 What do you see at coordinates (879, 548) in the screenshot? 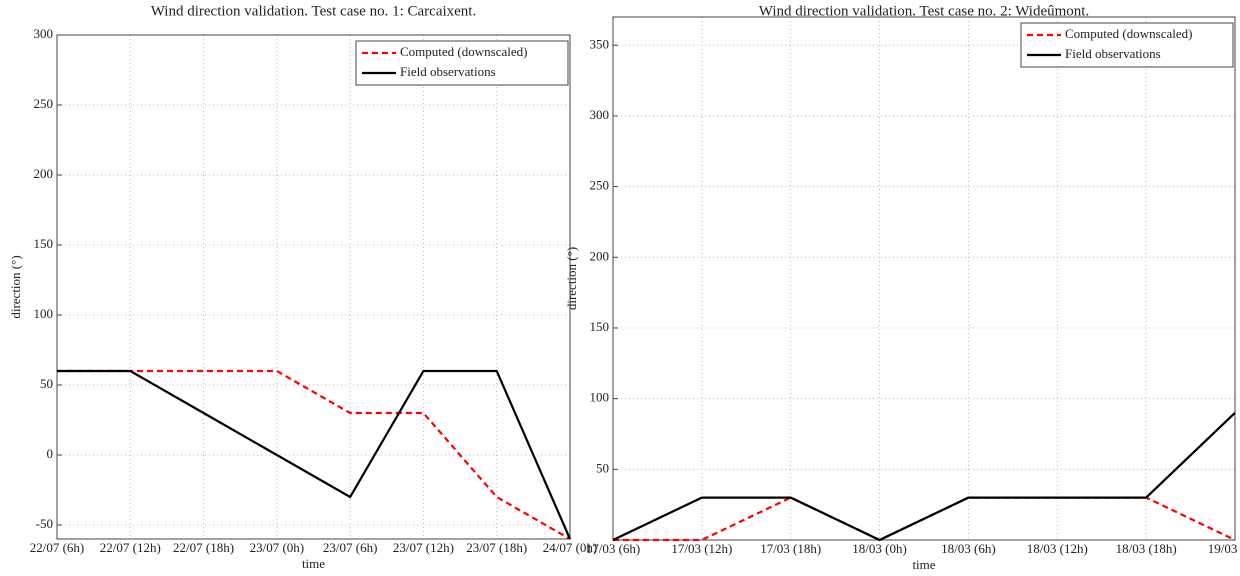
I see `x-tick-label: 18/03 (0h)` at bounding box center [879, 548].